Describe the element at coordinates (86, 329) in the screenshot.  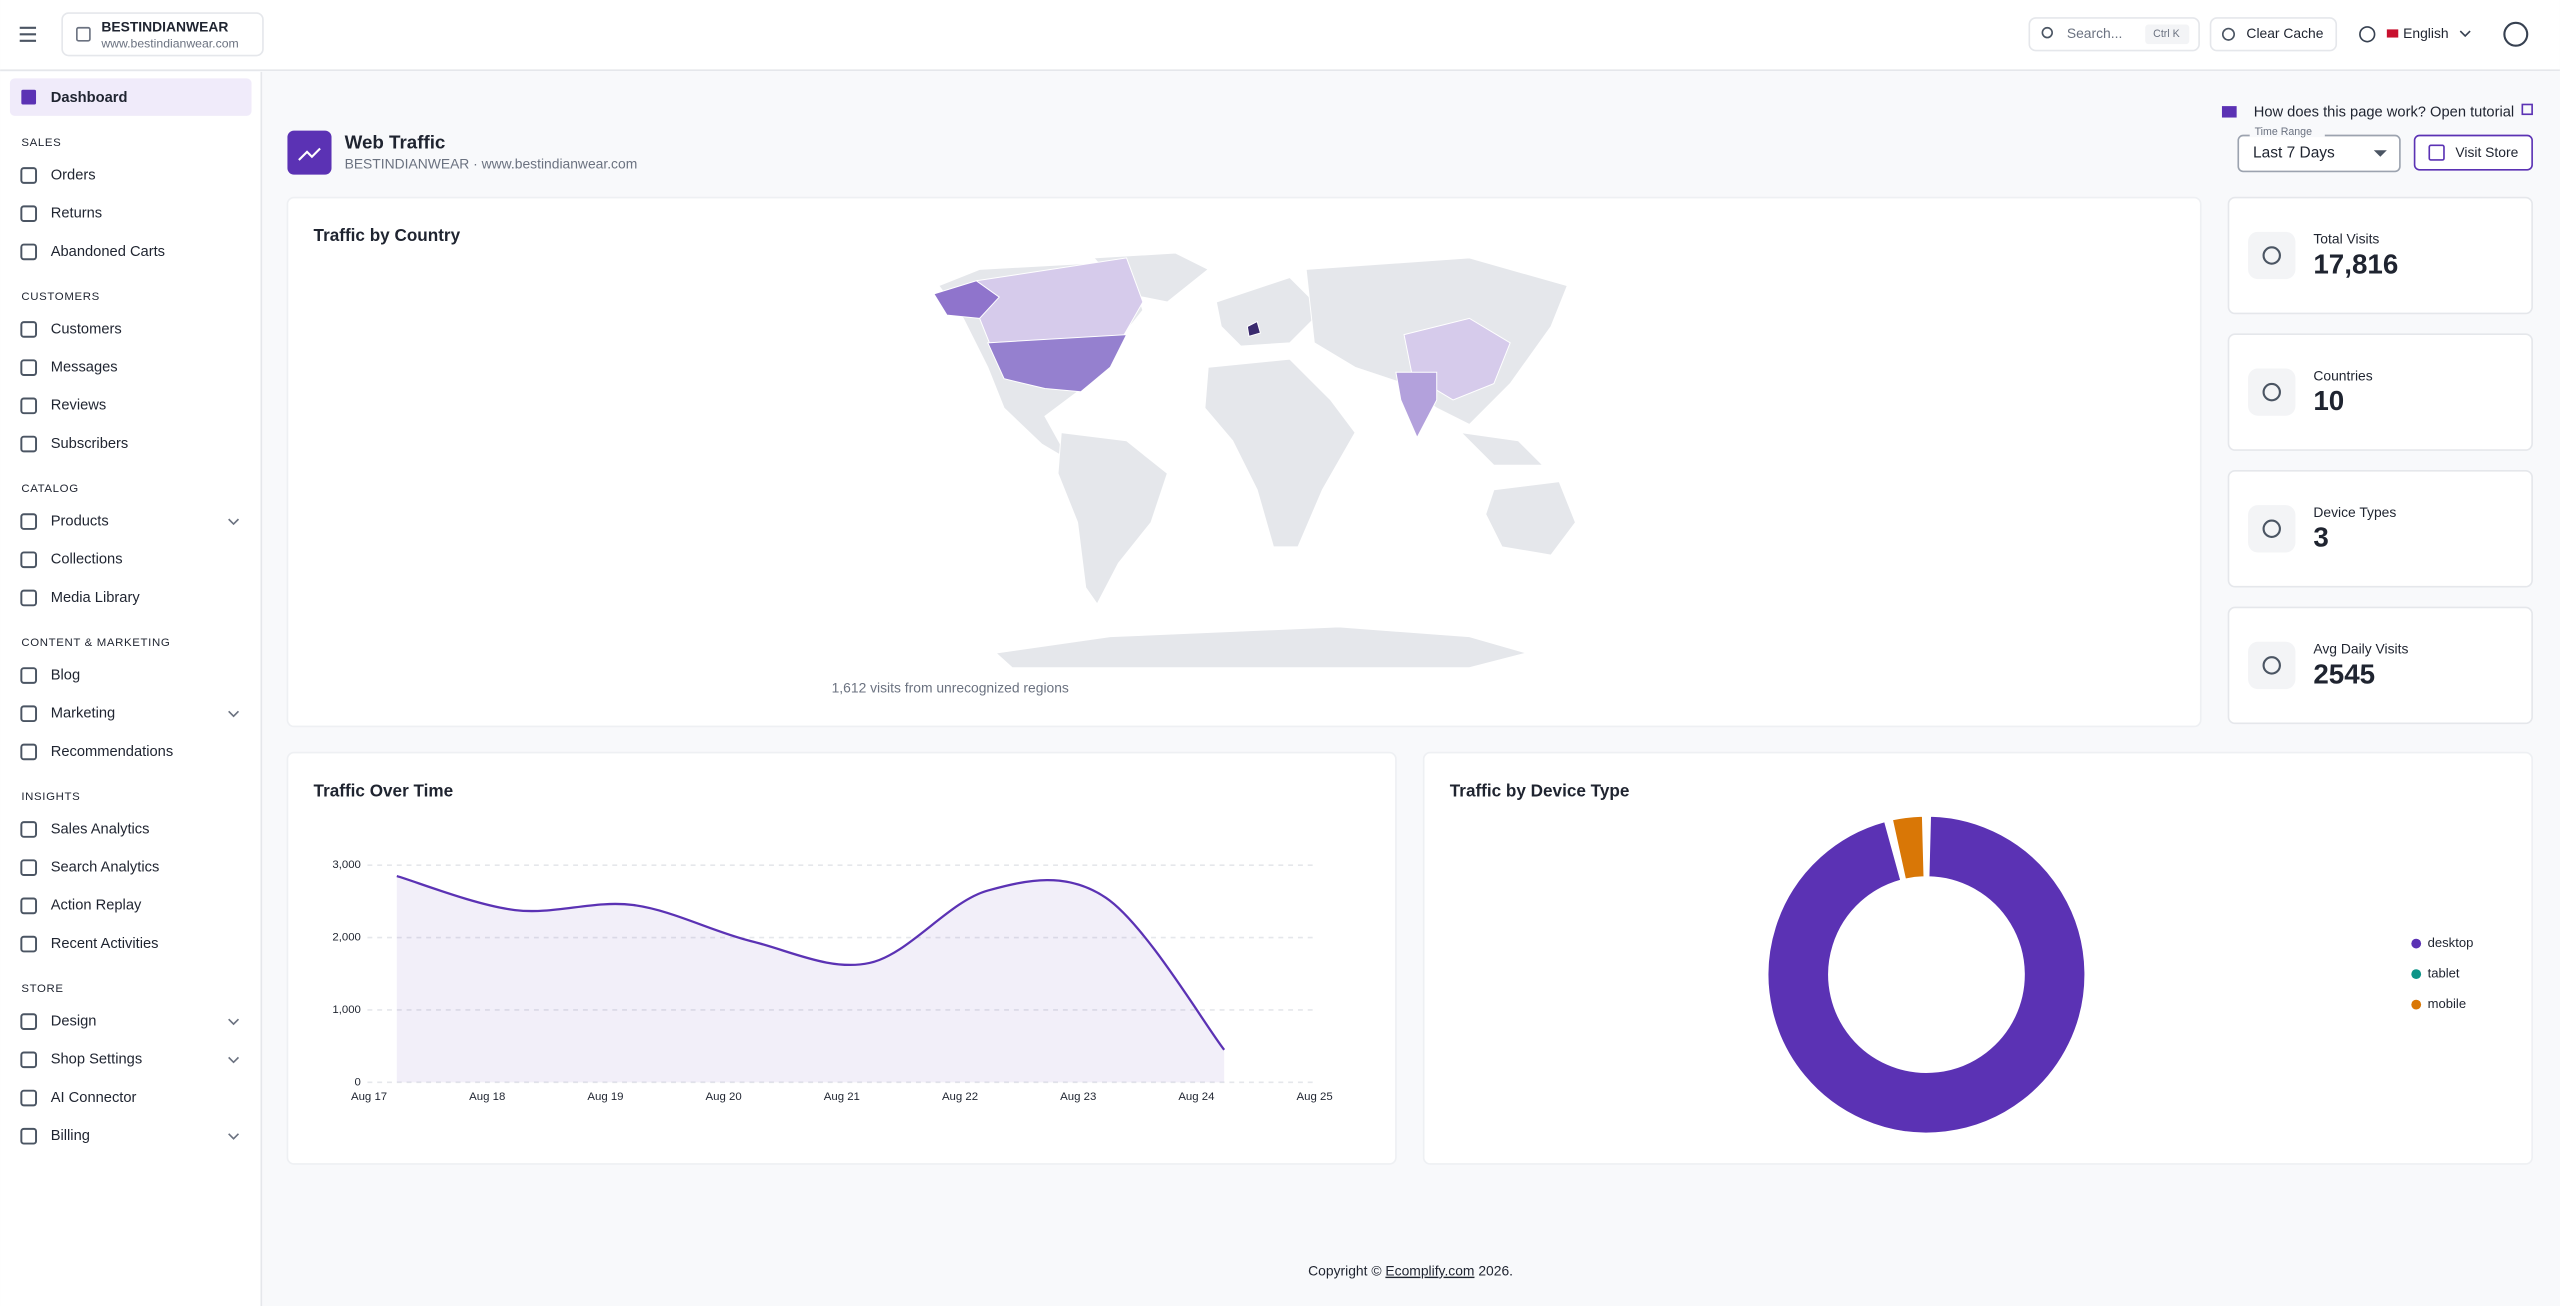
I see `nav-item: Customers` at that location.